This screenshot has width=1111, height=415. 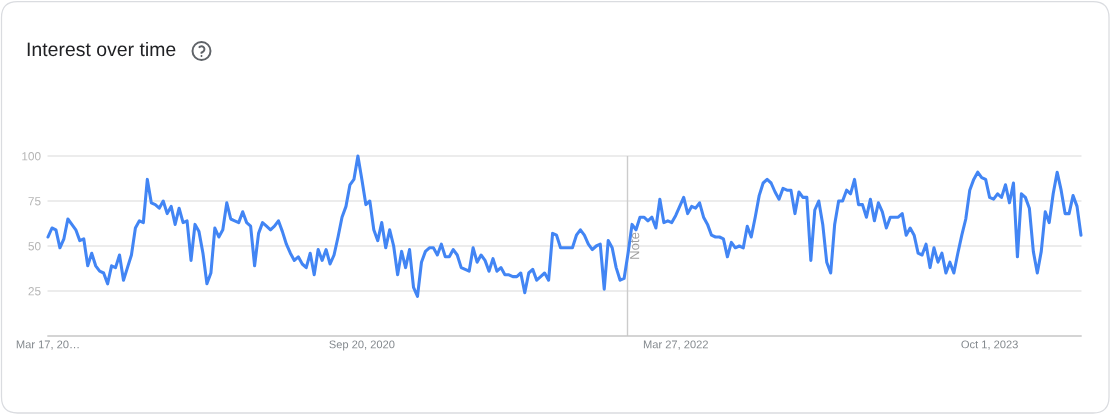 I want to click on y-tick-label: 25, so click(x=34, y=291).